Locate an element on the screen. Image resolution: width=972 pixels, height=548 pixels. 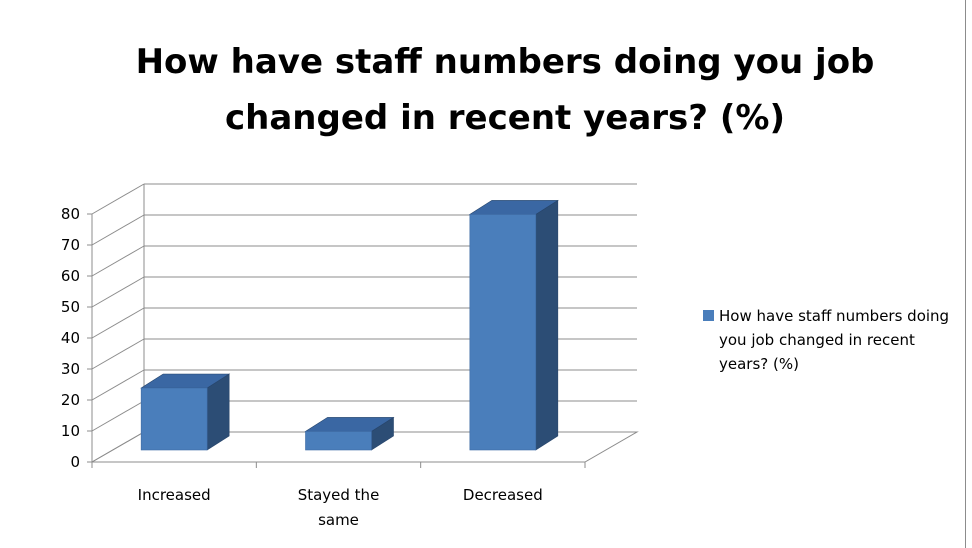
y-tick-label: 60 is located at coordinates (70, 276).